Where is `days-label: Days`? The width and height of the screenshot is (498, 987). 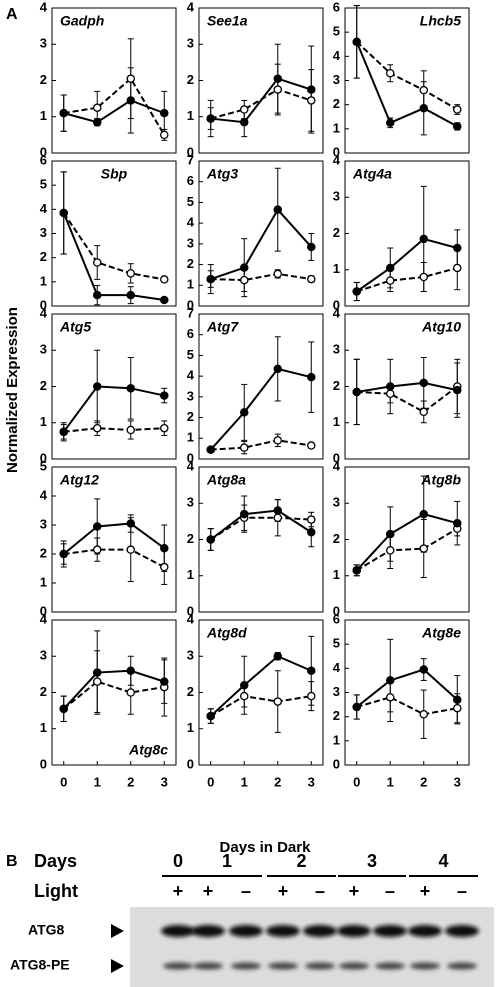 days-label: Days is located at coordinates (55, 861).